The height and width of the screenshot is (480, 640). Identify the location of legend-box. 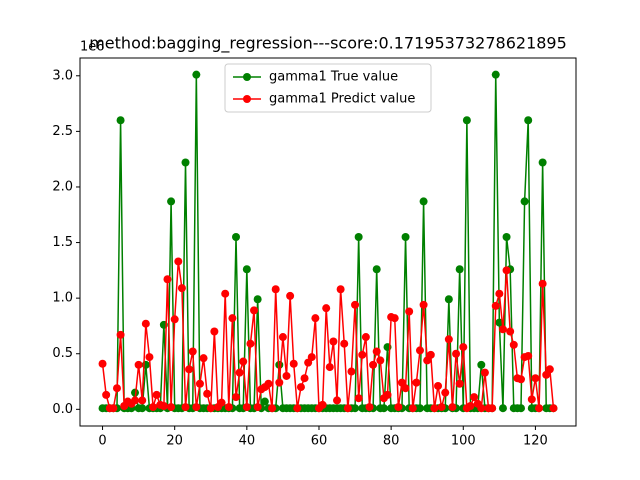
(328, 88).